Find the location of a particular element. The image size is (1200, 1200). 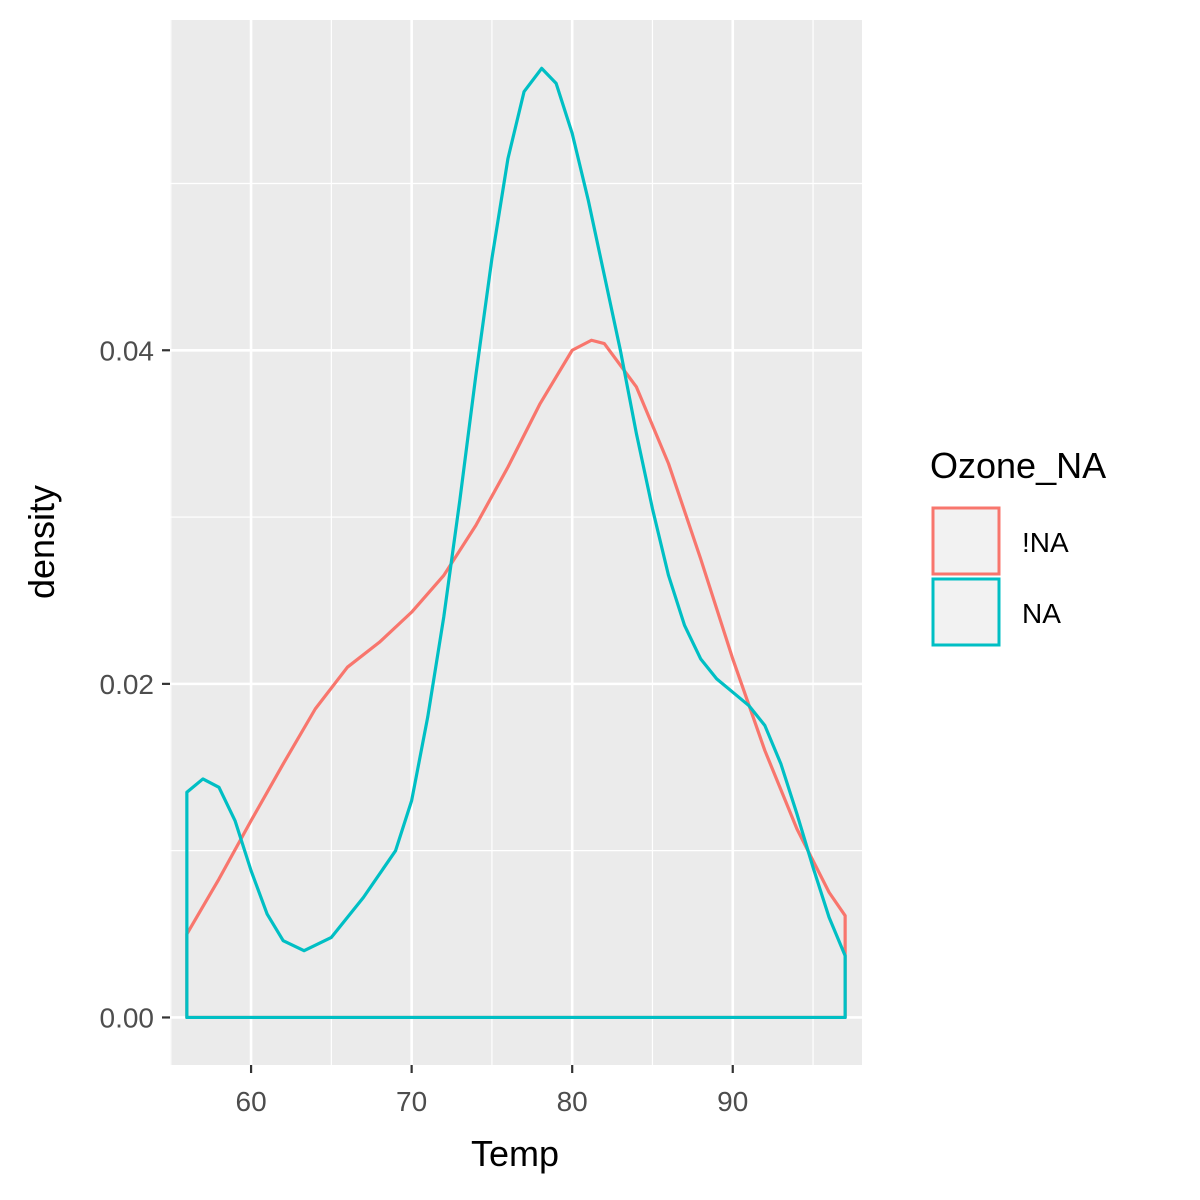

legend-label-NA: NA is located at coordinates (1041, 613).